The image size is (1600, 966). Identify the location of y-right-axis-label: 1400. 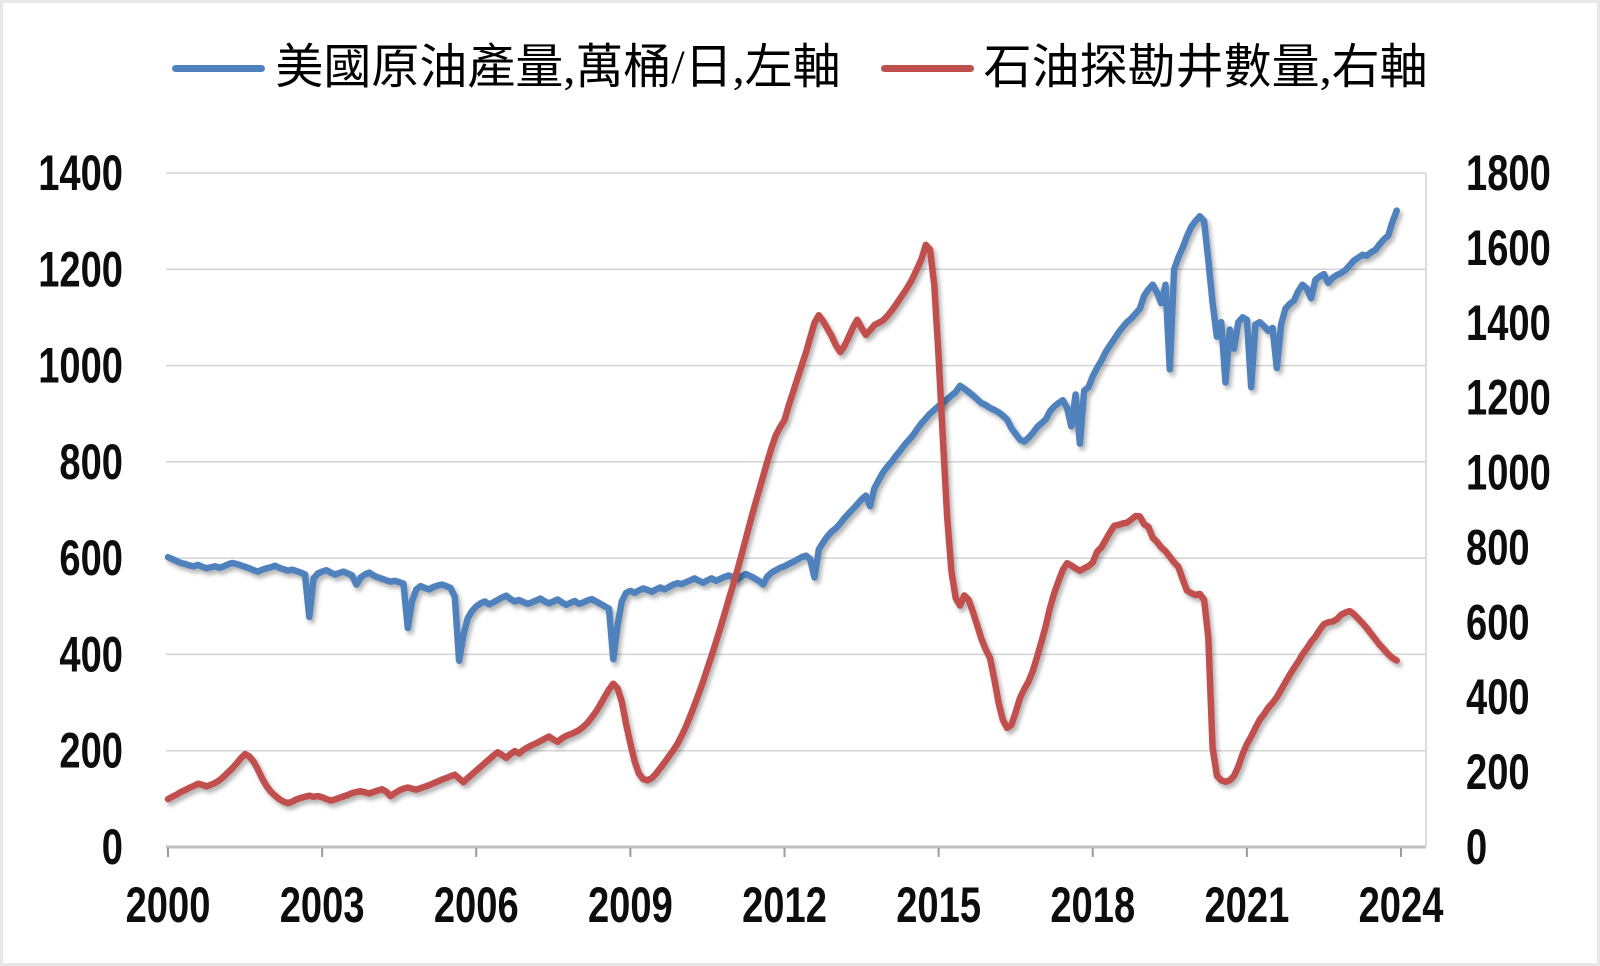
(1508, 323).